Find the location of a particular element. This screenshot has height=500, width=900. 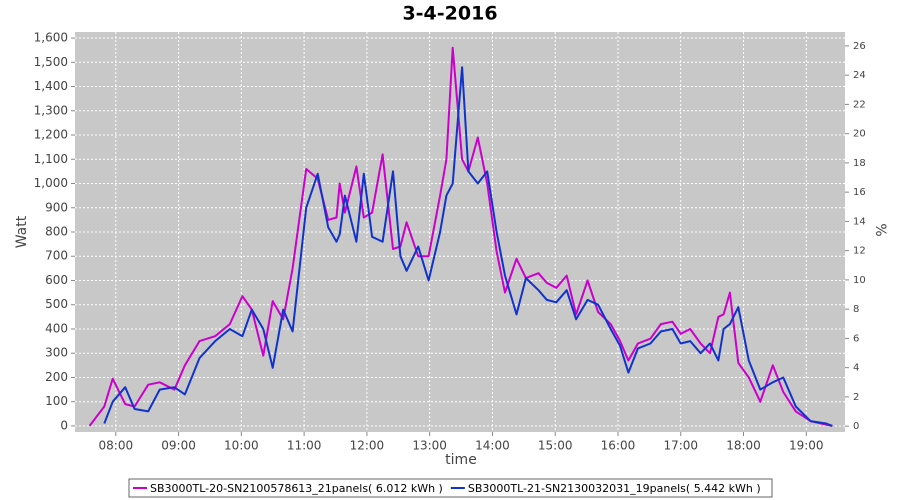

y-tick-label: 800 is located at coordinates (56, 232).